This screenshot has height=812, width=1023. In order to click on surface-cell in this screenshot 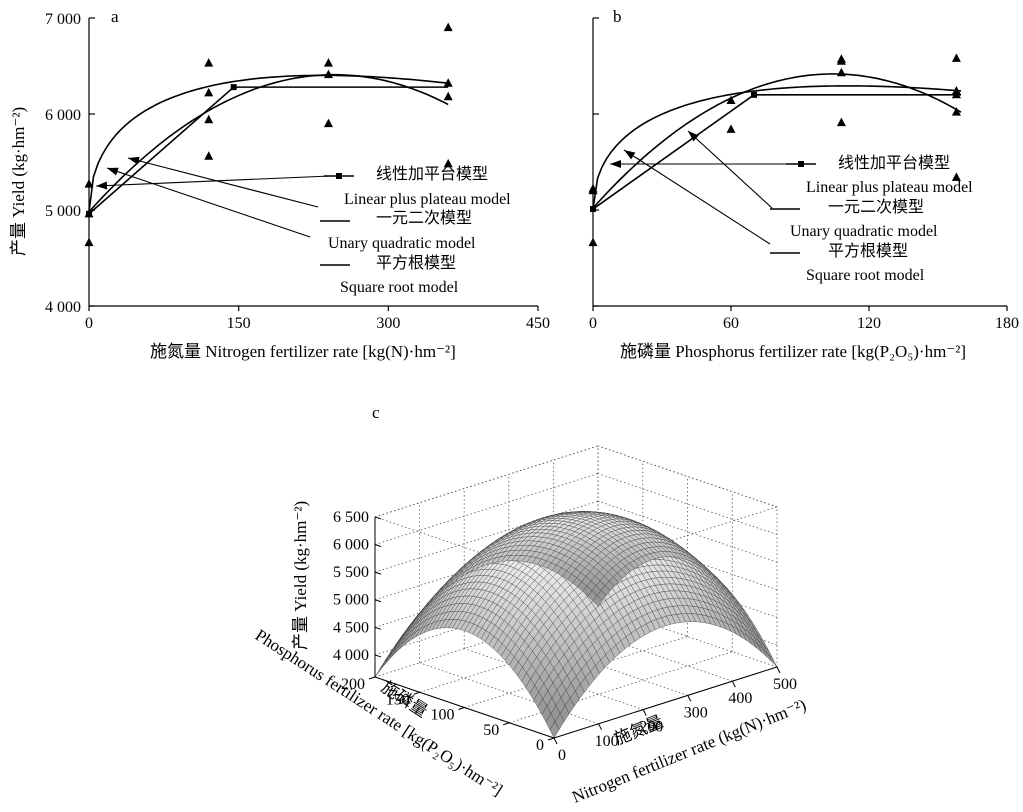, I will do `click(772, 660)`.